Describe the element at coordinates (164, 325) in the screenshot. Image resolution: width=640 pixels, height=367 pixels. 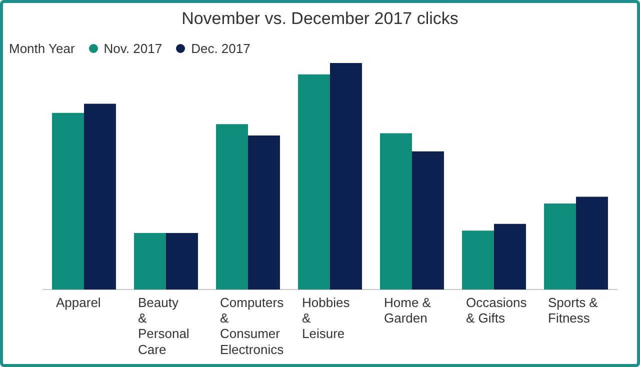
I see `x-tick-label: Beauty & Personal Care` at that location.